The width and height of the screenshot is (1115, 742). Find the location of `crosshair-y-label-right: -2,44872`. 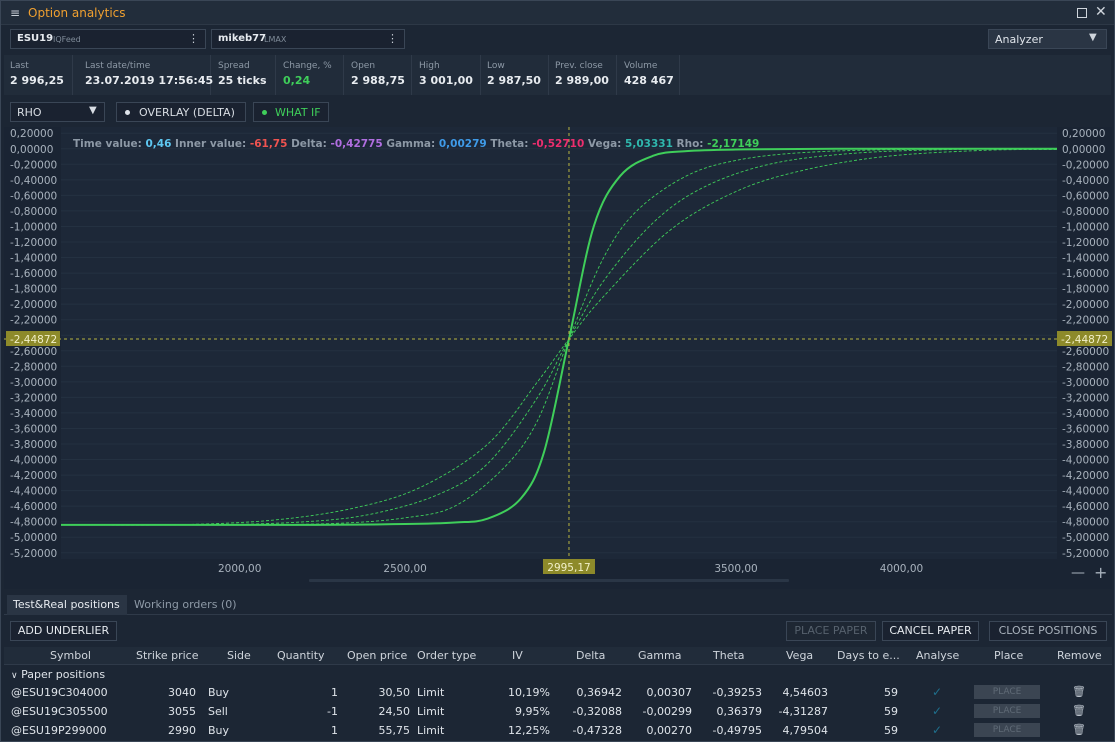

crosshair-y-label-right: -2,44872 is located at coordinates (1084, 340).